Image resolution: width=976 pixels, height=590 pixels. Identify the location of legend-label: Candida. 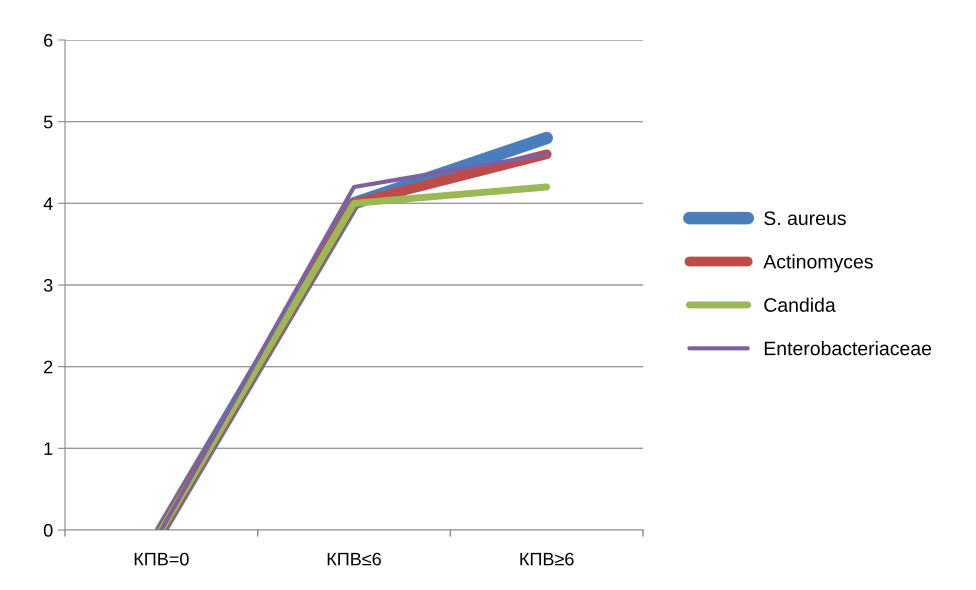
(800, 305).